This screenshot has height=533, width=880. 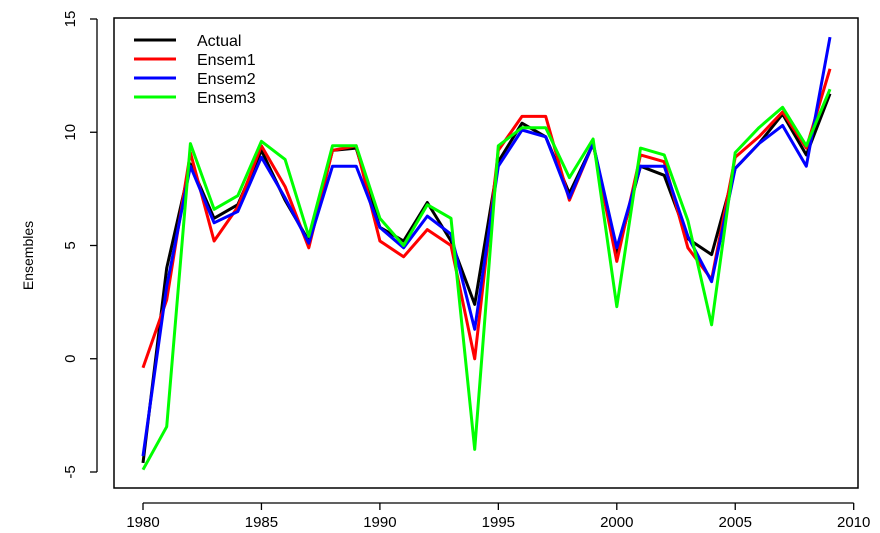 I want to click on legend-label-actual: Actual, so click(x=219, y=41).